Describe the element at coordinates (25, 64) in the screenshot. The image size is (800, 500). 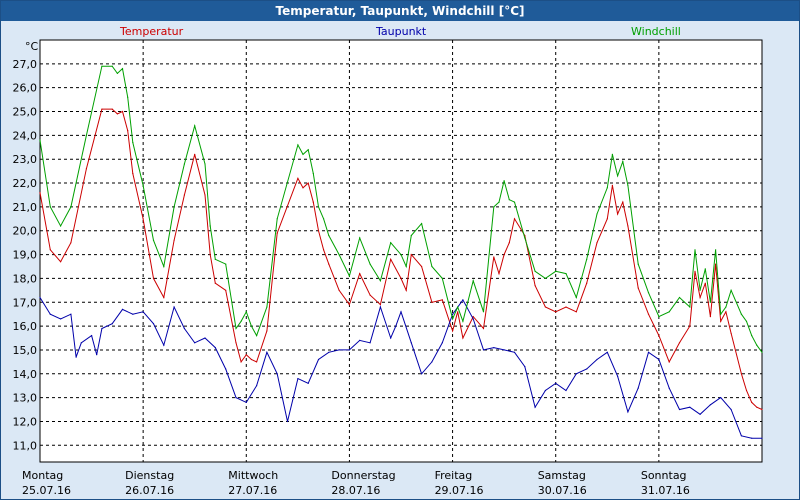
I see `y-tick-label: 27,0` at that location.